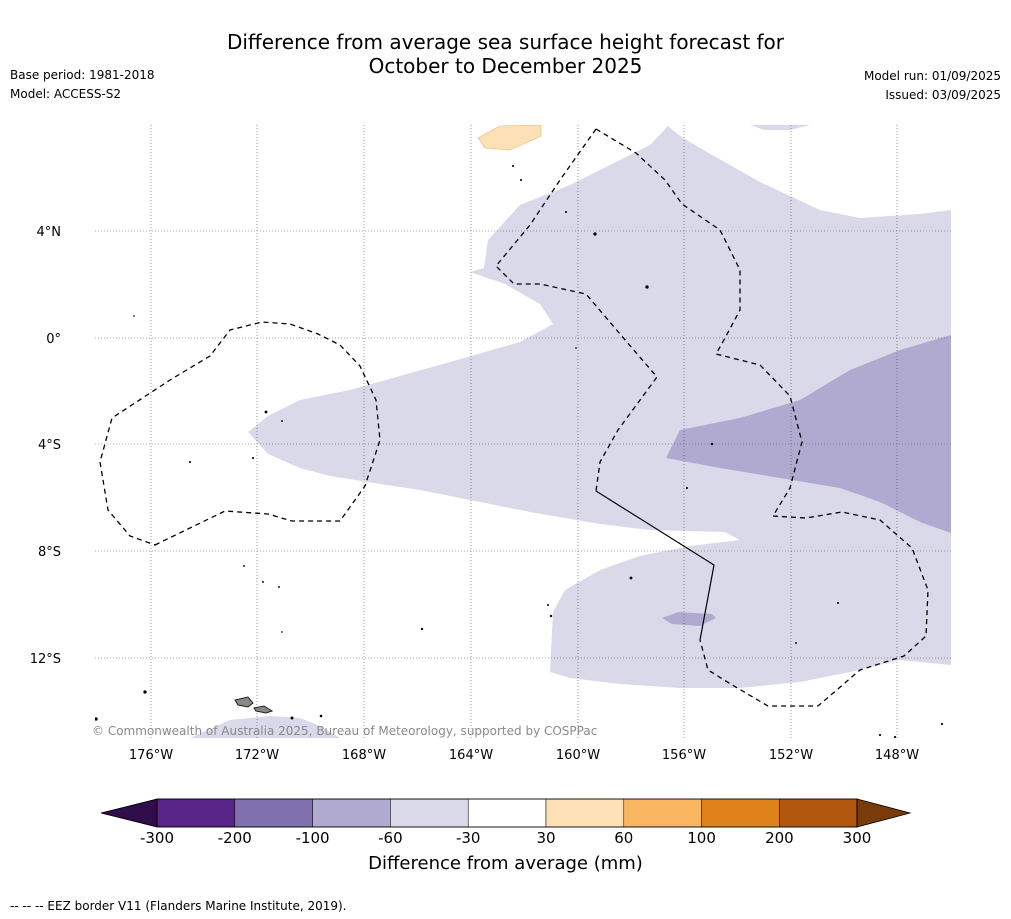  I want to click on anomaly-region-medium-small, so click(689, 619).